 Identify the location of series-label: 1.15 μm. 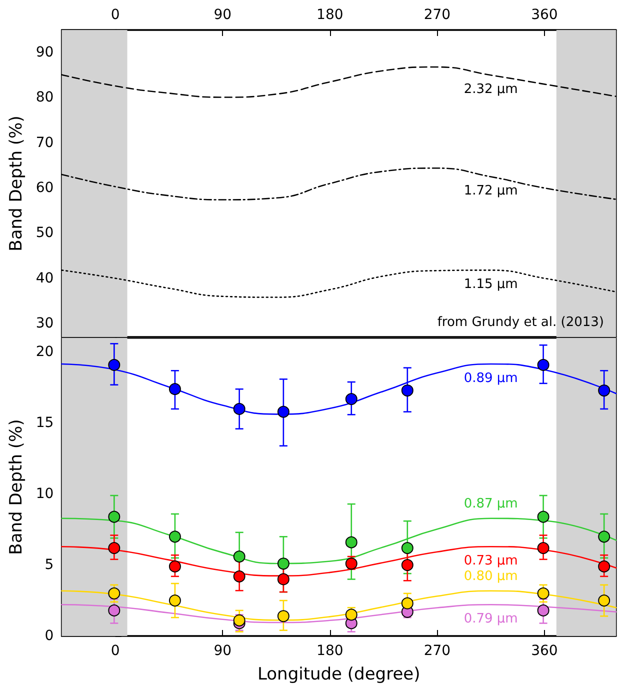
(491, 284).